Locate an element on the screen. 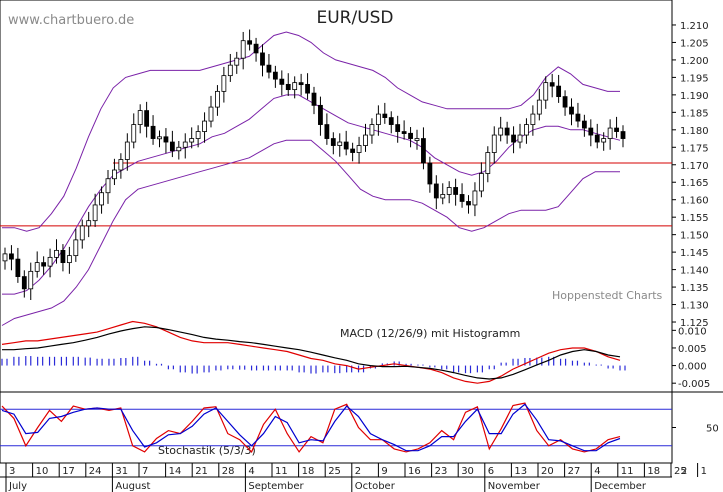 This screenshot has height=492, width=723. month-label: July is located at coordinates (17, 486).